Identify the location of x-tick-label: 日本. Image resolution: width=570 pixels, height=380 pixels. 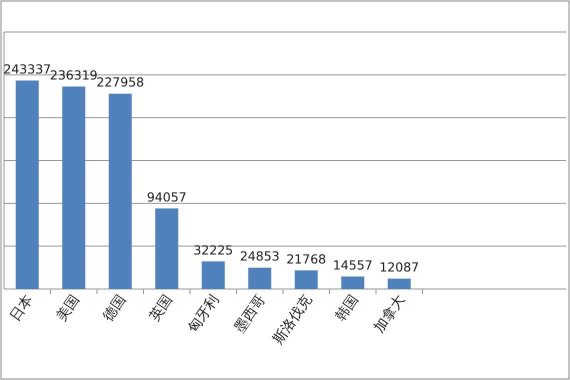
(22, 308).